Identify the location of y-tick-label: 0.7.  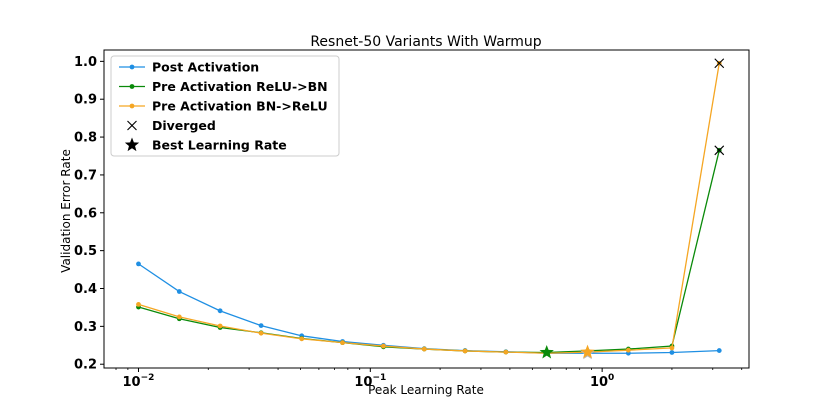
(85, 175).